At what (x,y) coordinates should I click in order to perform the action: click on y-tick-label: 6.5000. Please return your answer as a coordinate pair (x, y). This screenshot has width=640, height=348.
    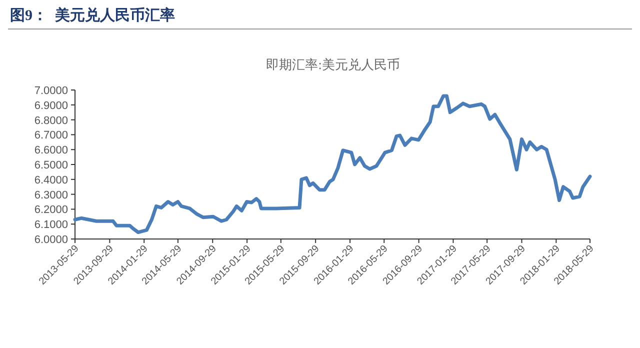
    Looking at the image, I should click on (51, 166).